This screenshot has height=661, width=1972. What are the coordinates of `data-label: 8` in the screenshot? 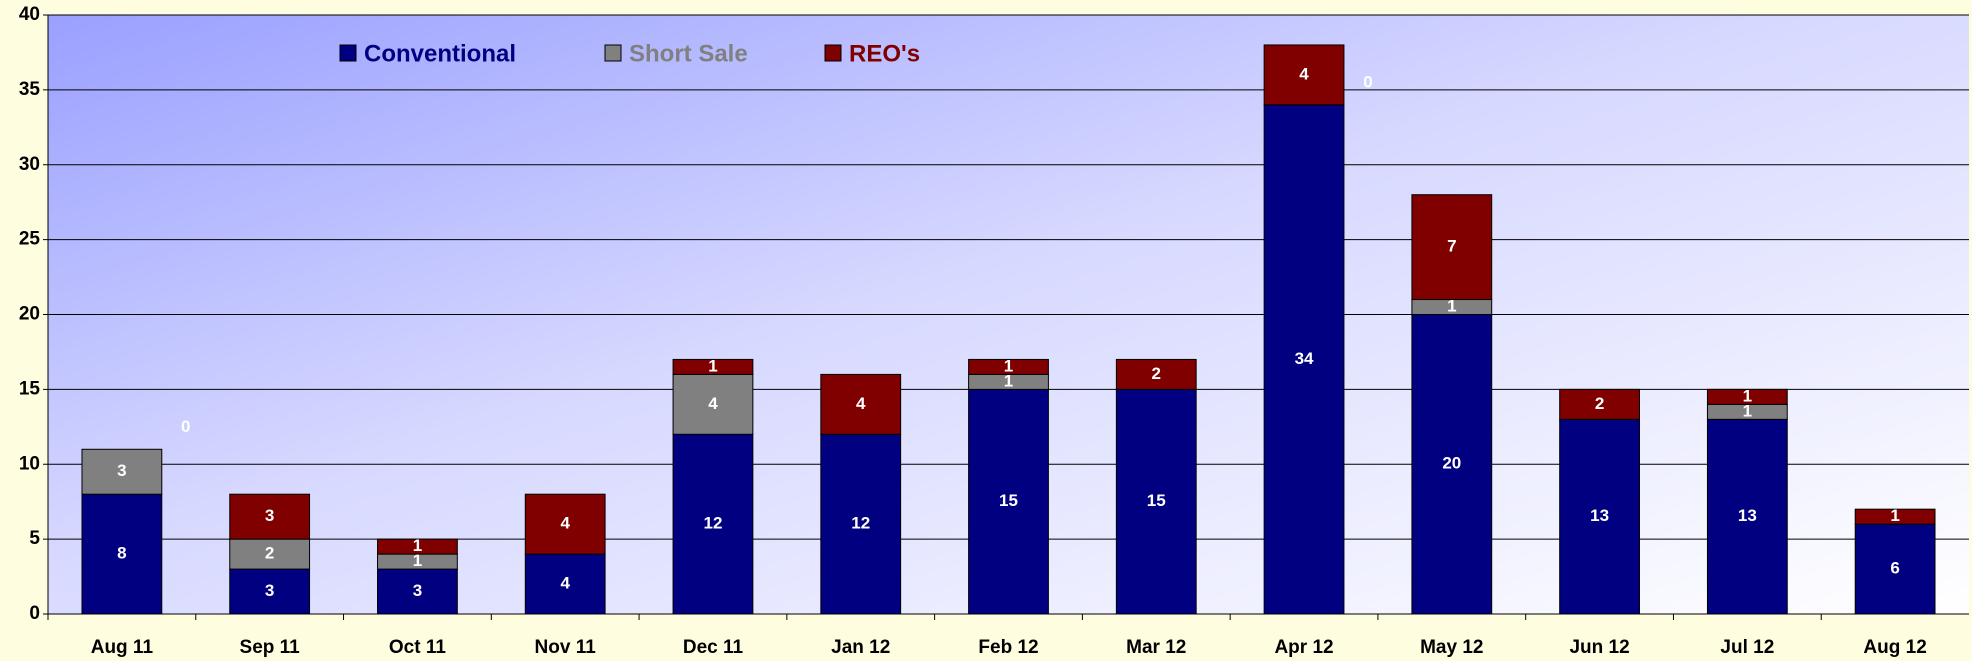 It's located at (121, 553).